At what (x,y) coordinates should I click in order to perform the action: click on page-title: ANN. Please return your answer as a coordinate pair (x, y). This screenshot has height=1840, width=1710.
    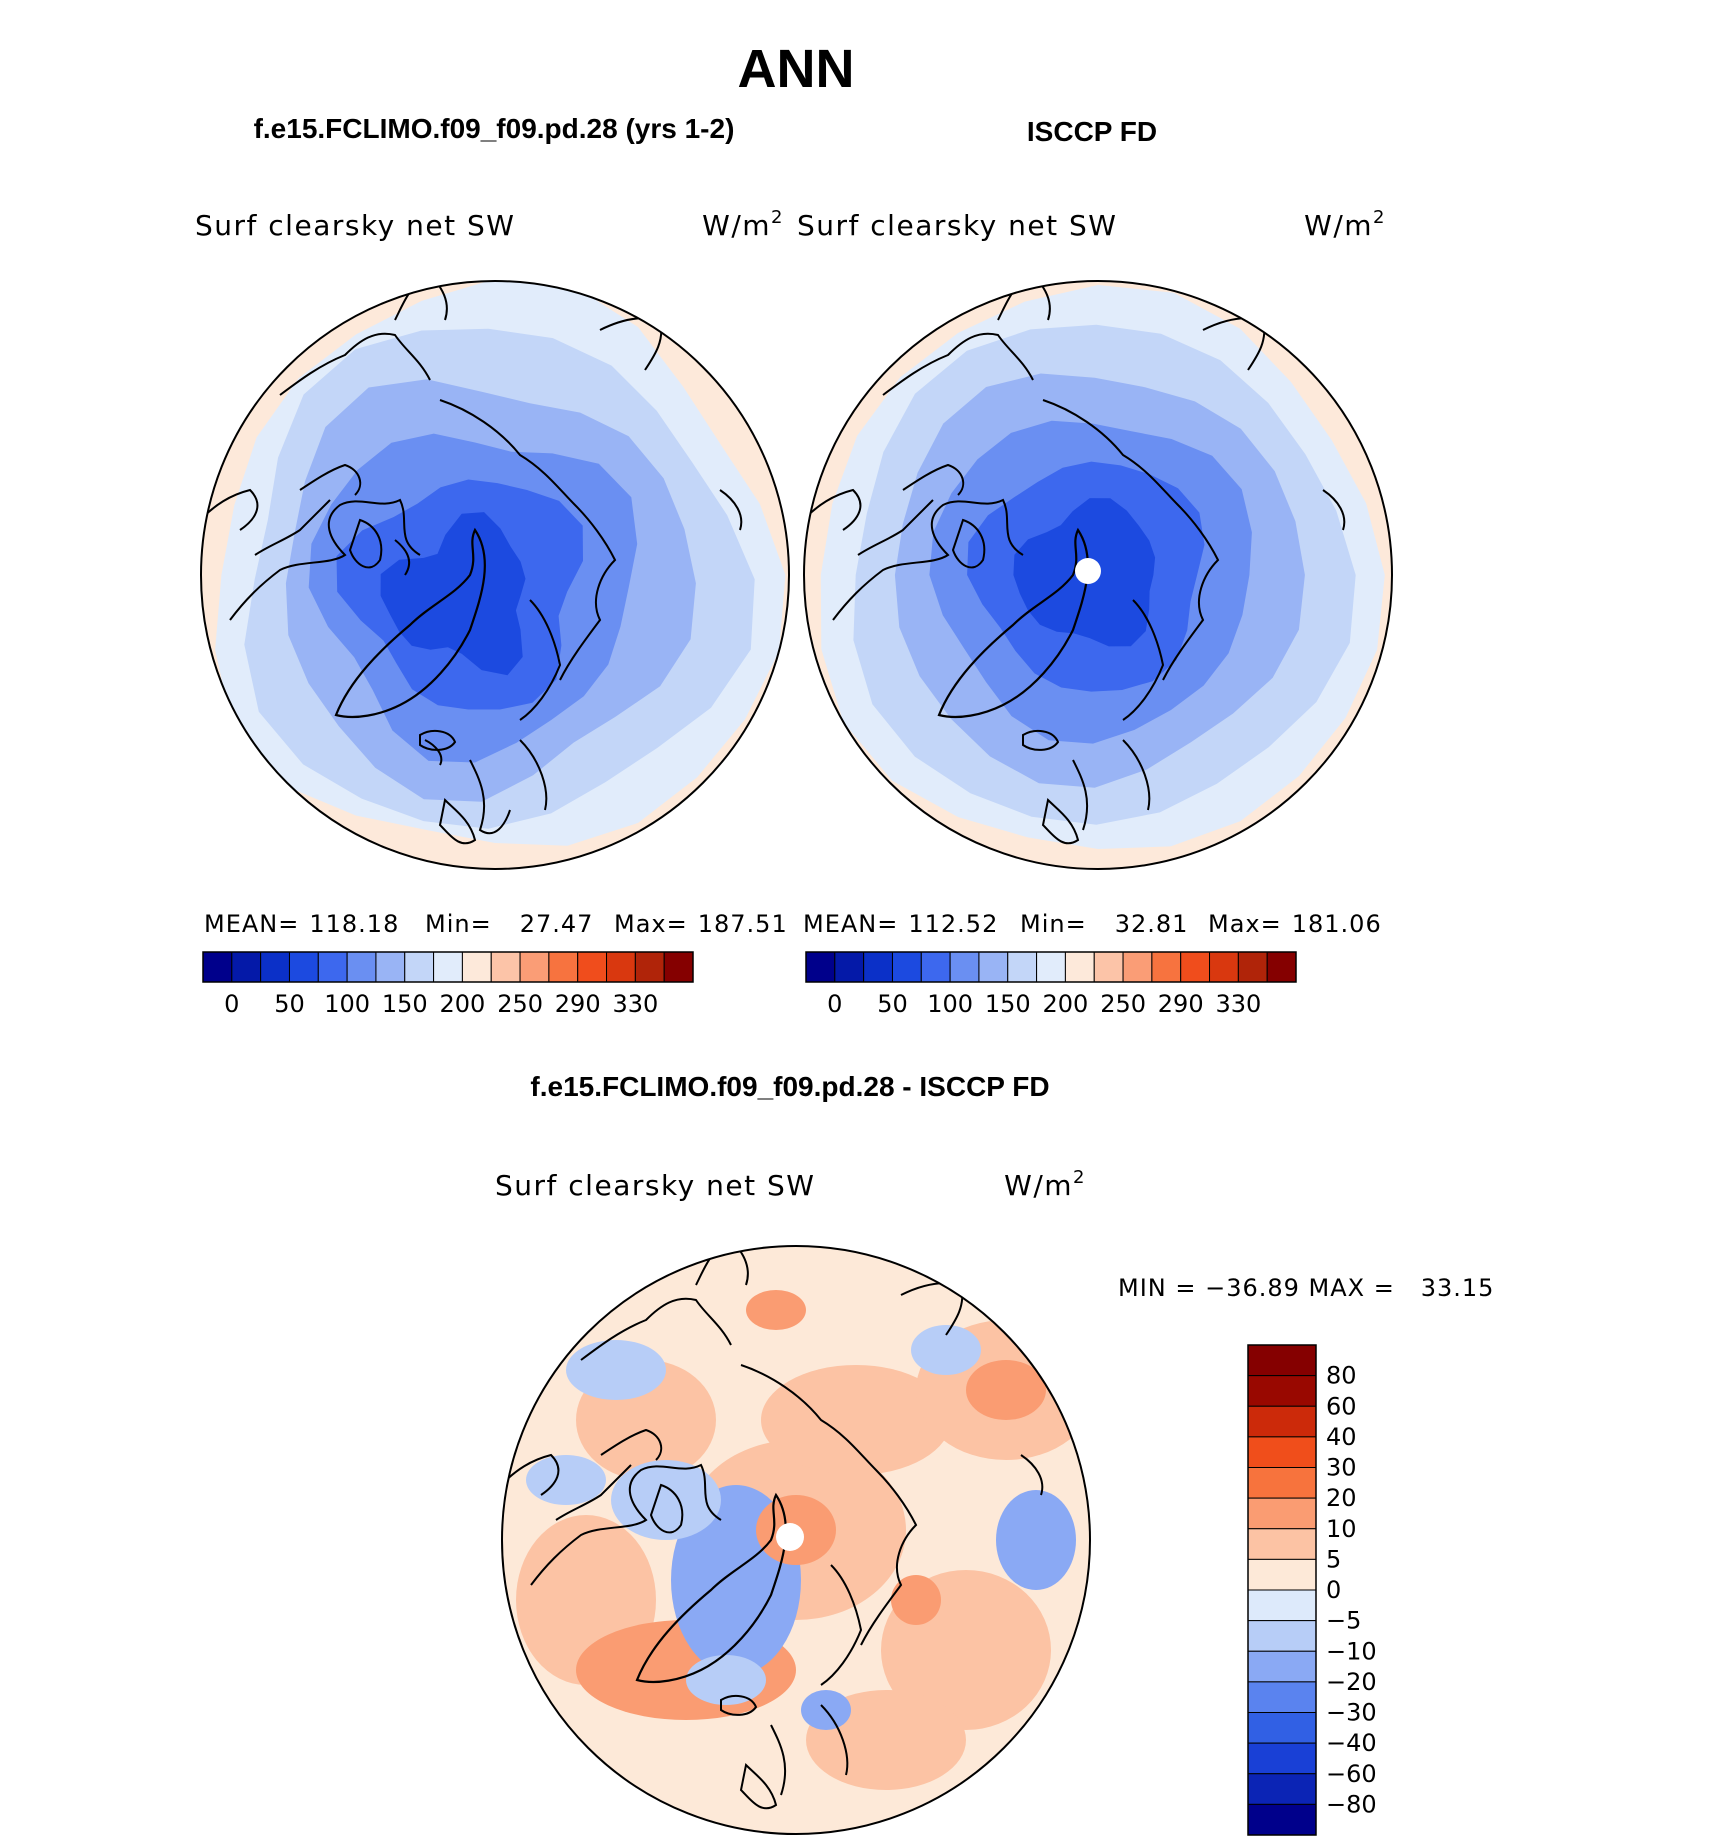
    Looking at the image, I should click on (796, 69).